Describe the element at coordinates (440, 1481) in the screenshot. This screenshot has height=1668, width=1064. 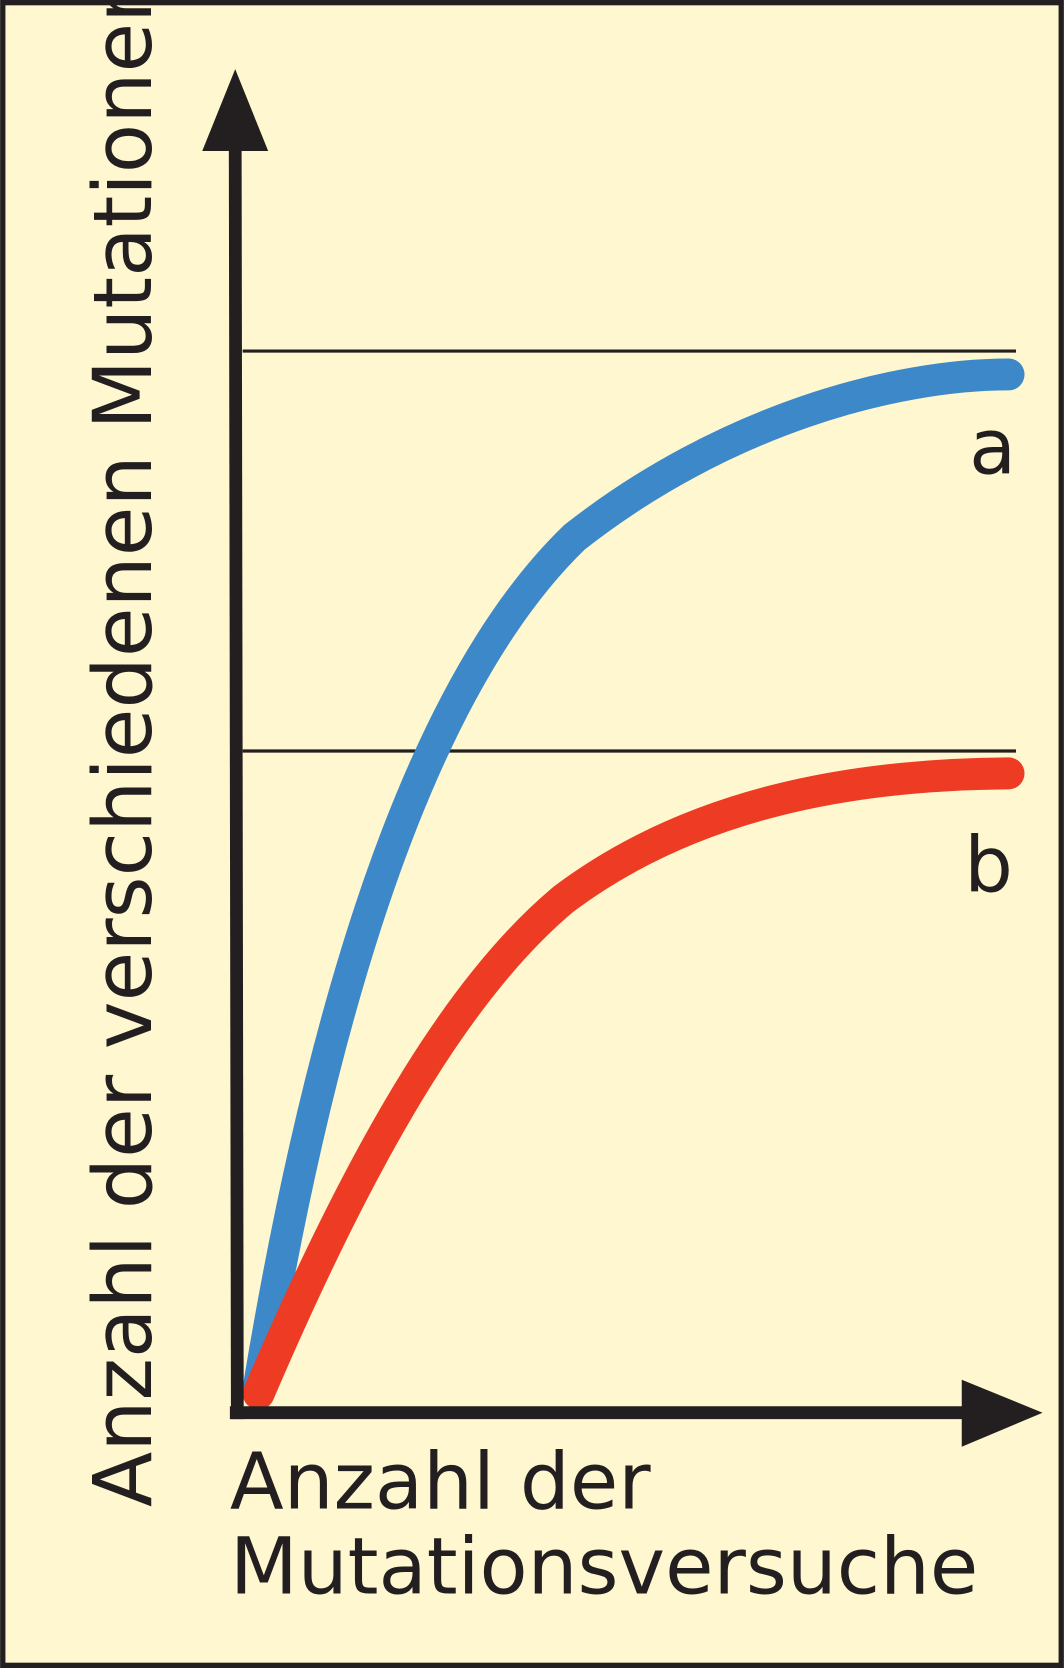
I see `x-axis-label: Anzahl der` at that location.